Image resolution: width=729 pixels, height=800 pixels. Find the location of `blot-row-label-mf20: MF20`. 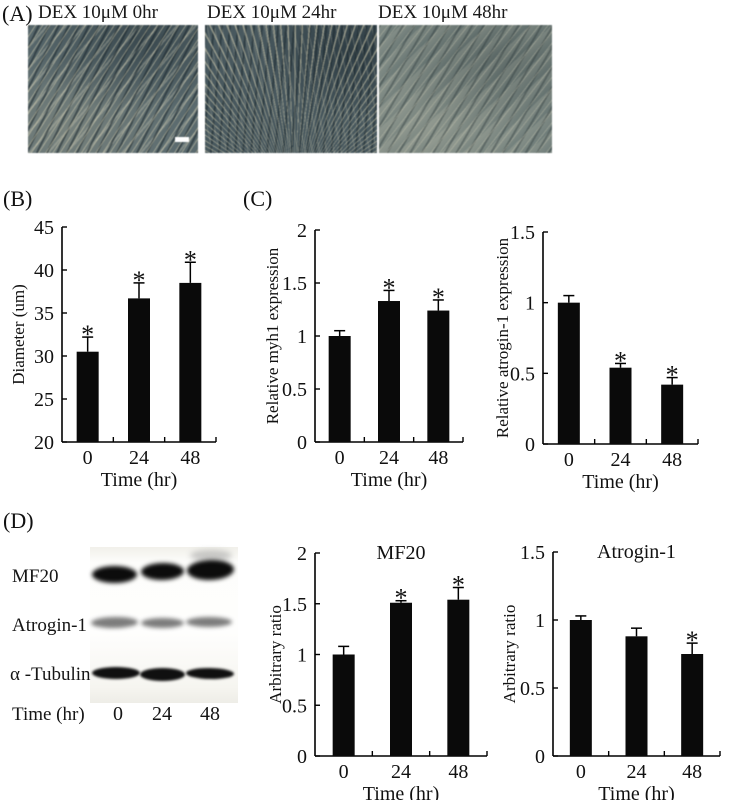

blot-row-label-mf20: MF20 is located at coordinates (35, 576).